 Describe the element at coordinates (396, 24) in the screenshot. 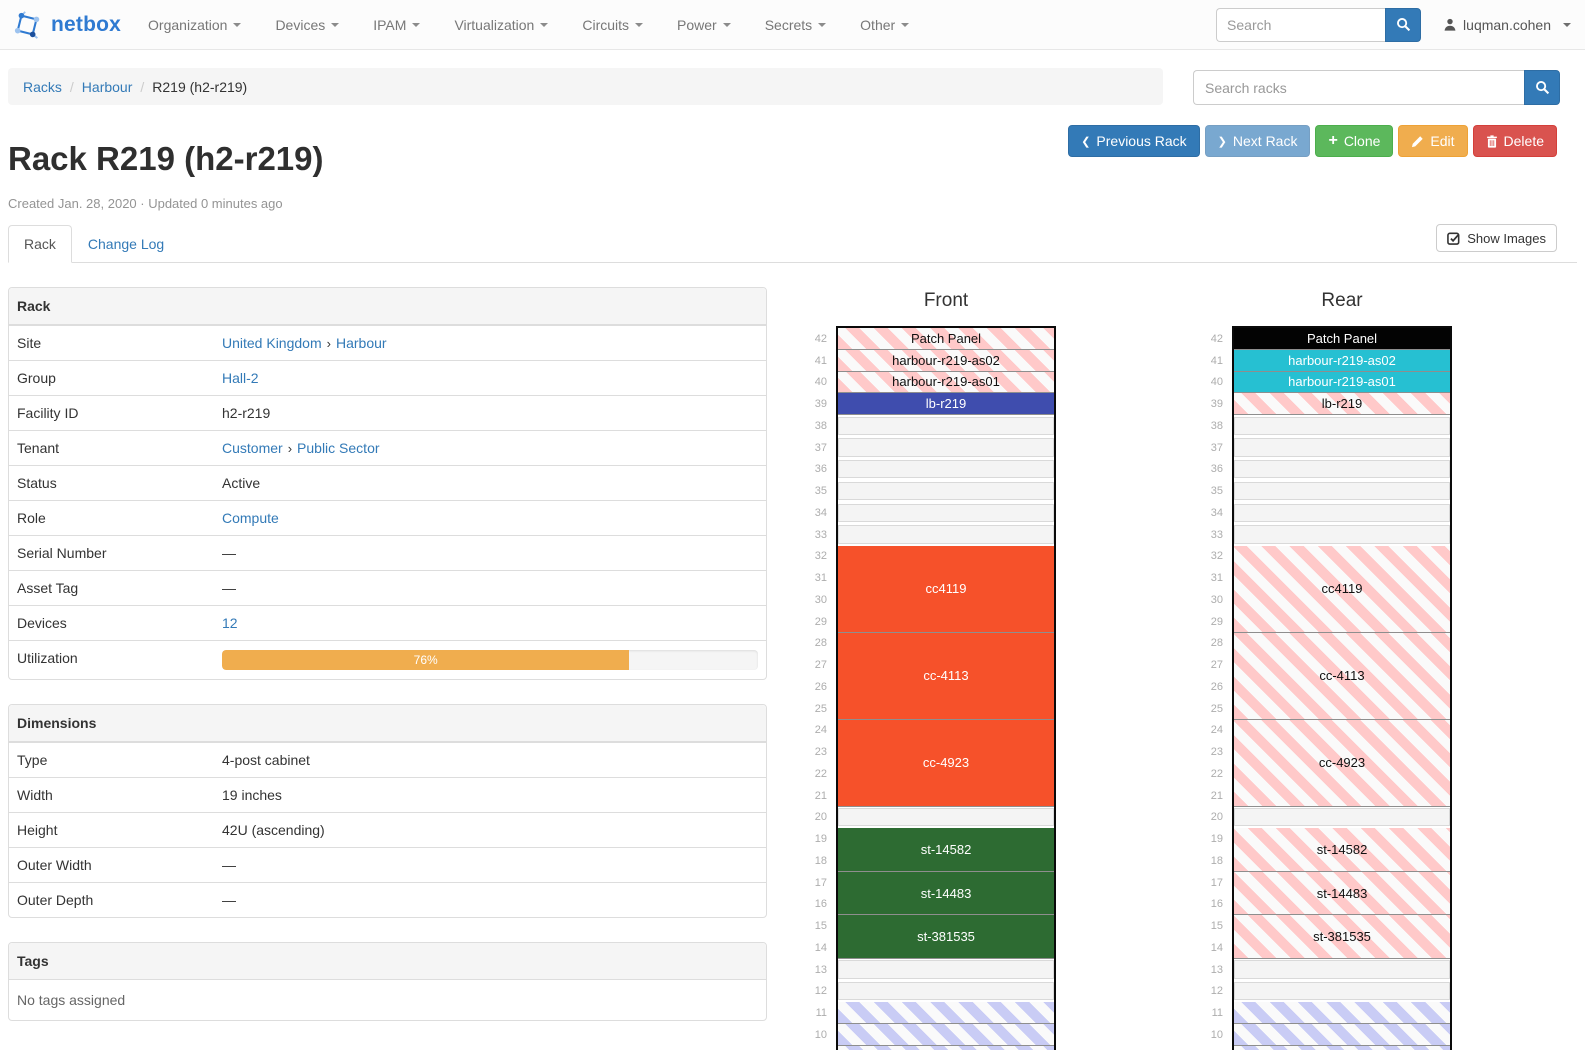

I see `nav-item-ipam: IPAM` at that location.